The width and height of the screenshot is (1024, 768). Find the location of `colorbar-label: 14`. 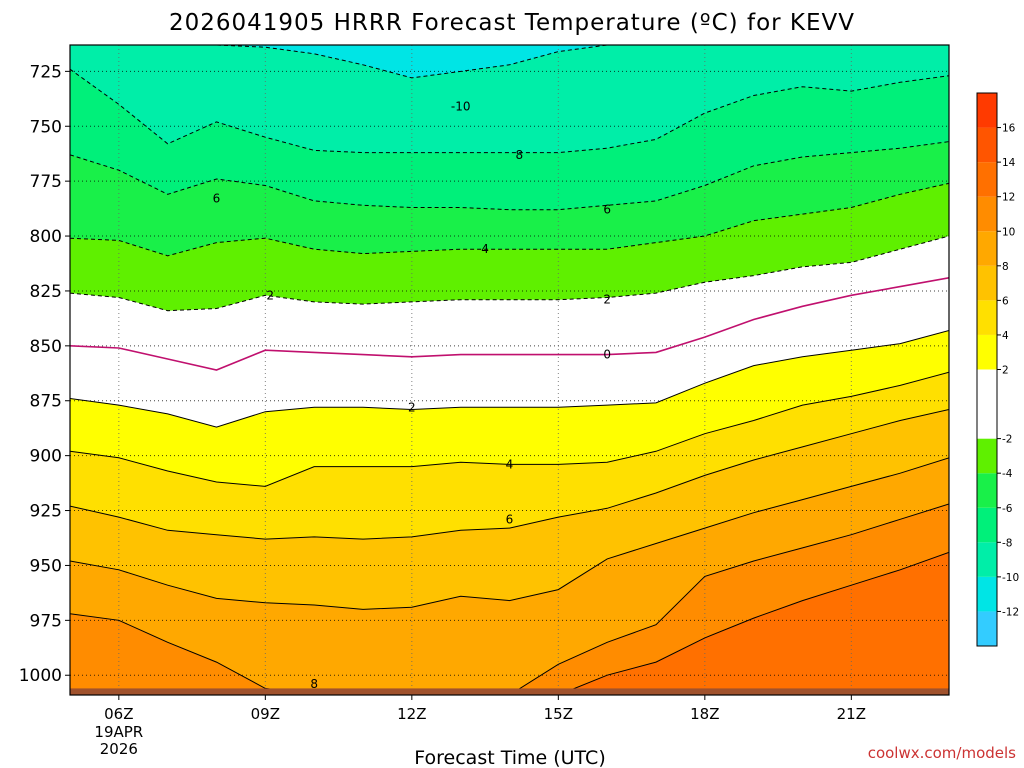

colorbar-label: 14 is located at coordinates (1009, 163).